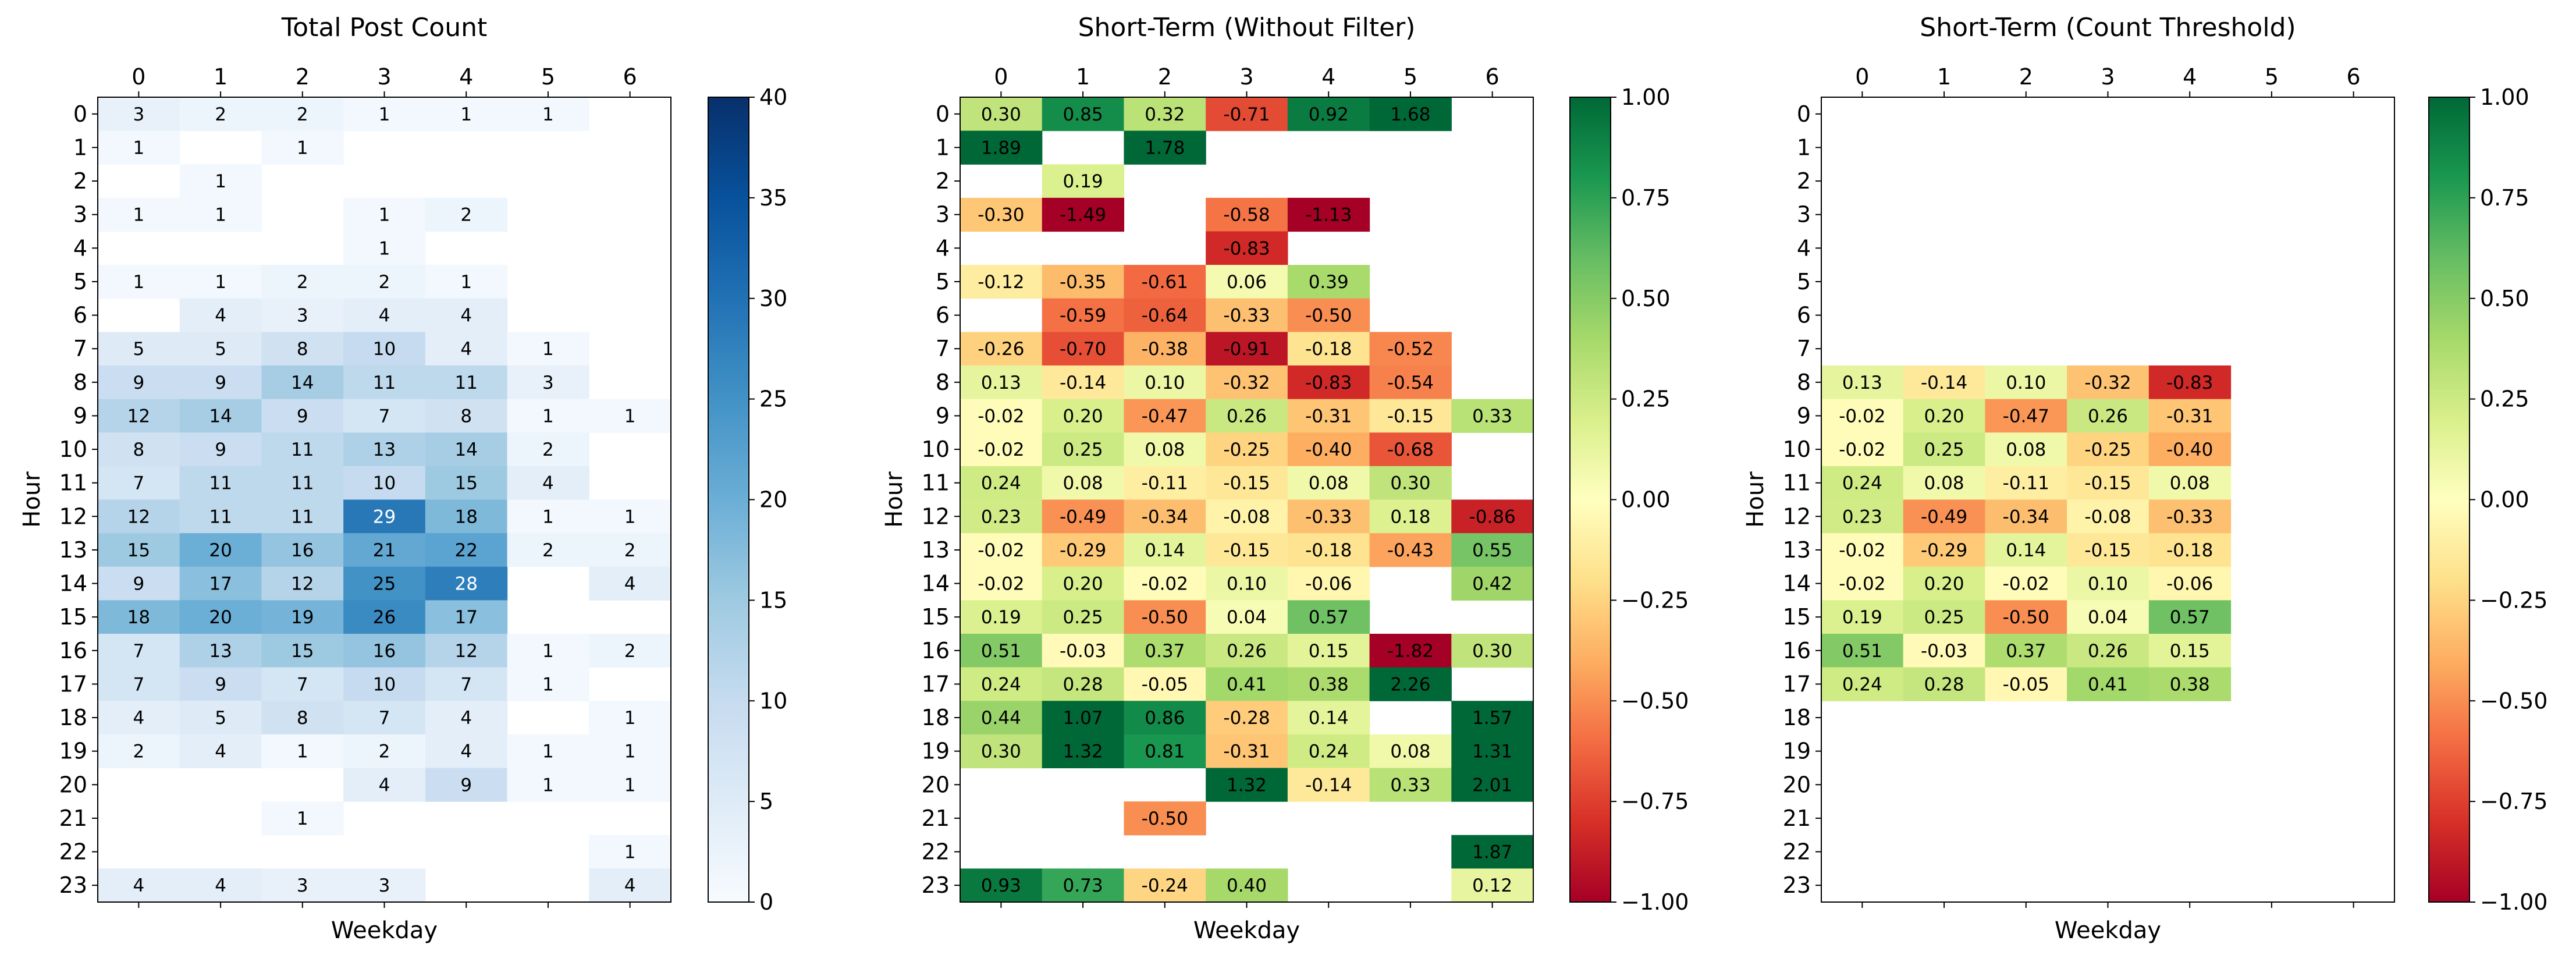  I want to click on cell-value-label: 2.26, so click(1410, 684).